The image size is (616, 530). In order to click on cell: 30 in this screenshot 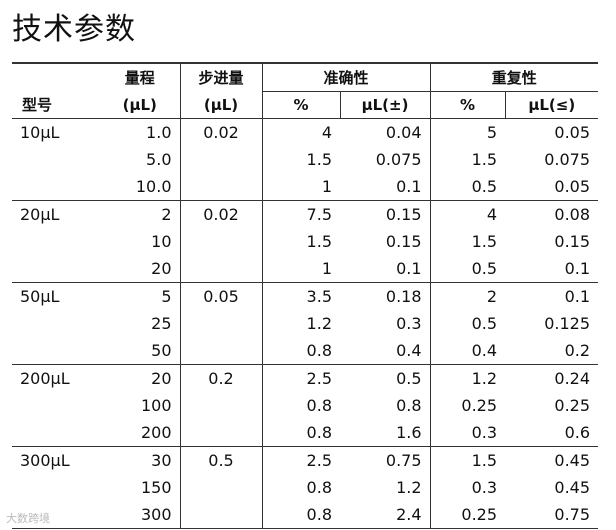, I will do `click(140, 460)`.